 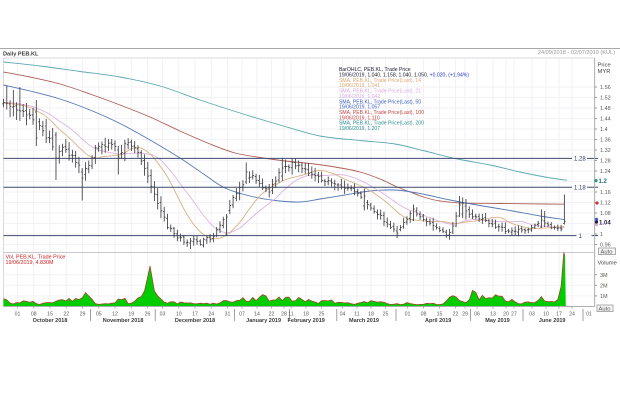 What do you see at coordinates (115, 315) in the screenshot?
I see `svg-text: 12` at bounding box center [115, 315].